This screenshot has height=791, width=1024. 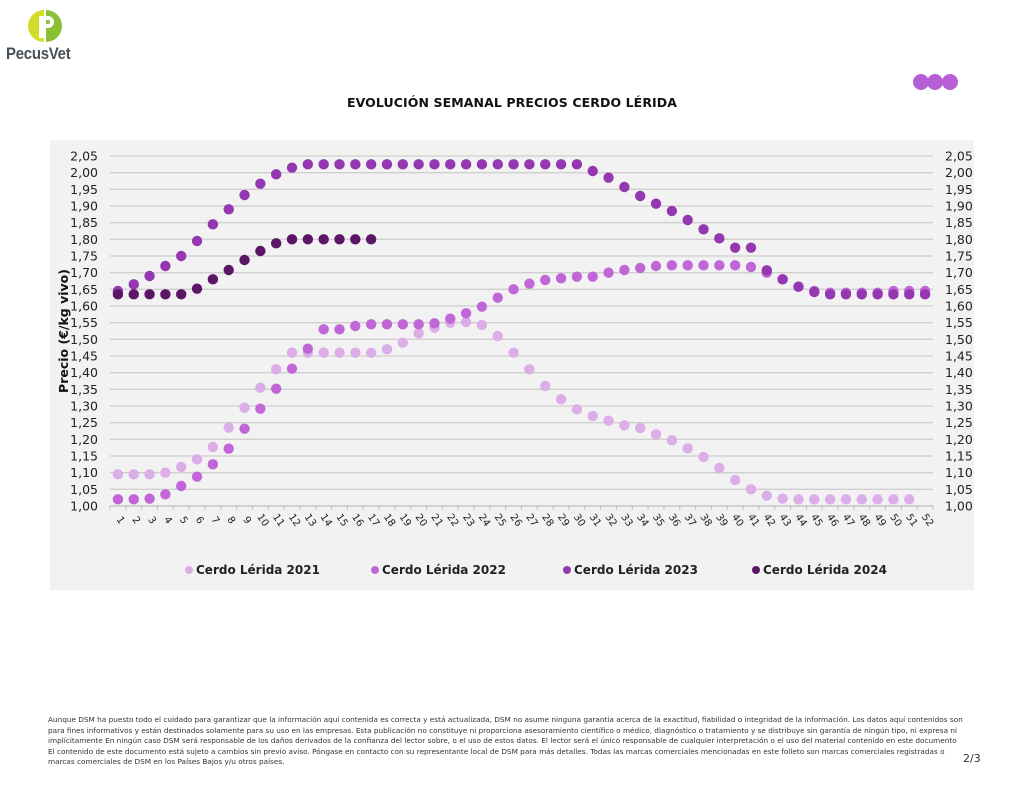 I want to click on x-tick-label: 3, so click(x=151, y=521).